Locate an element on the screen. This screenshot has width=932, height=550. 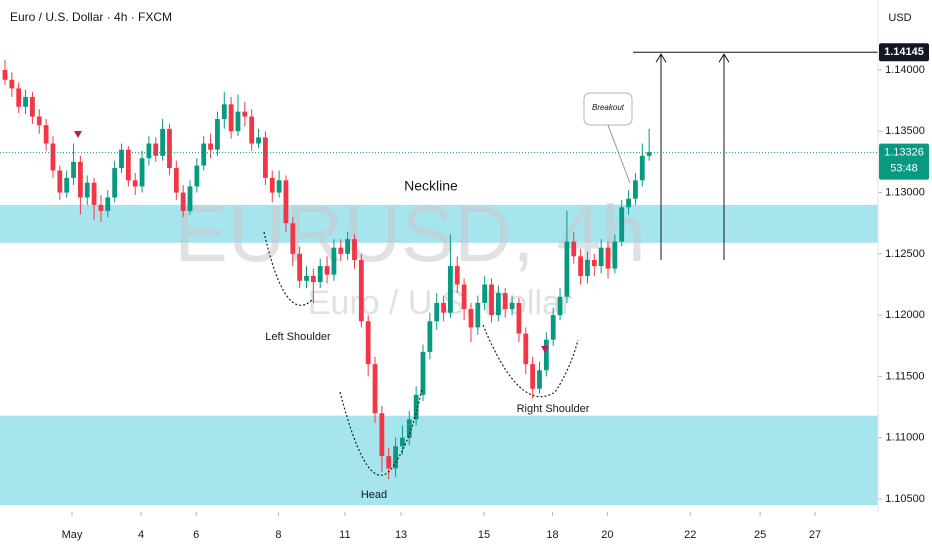
y-tick-label: 1.13000 is located at coordinates (905, 192).